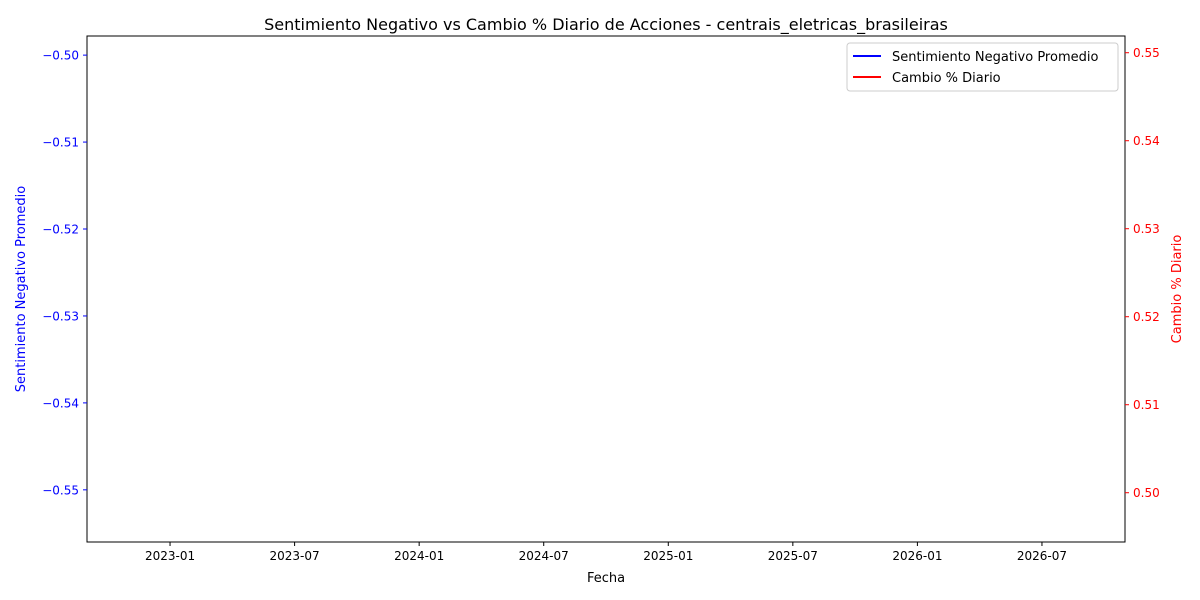 The image size is (1200, 600). What do you see at coordinates (1142, 273) in the screenshot?
I see `right-y-axis-ticks: 0.55 0.54 0.53 0.52 0.51 0.50` at bounding box center [1142, 273].